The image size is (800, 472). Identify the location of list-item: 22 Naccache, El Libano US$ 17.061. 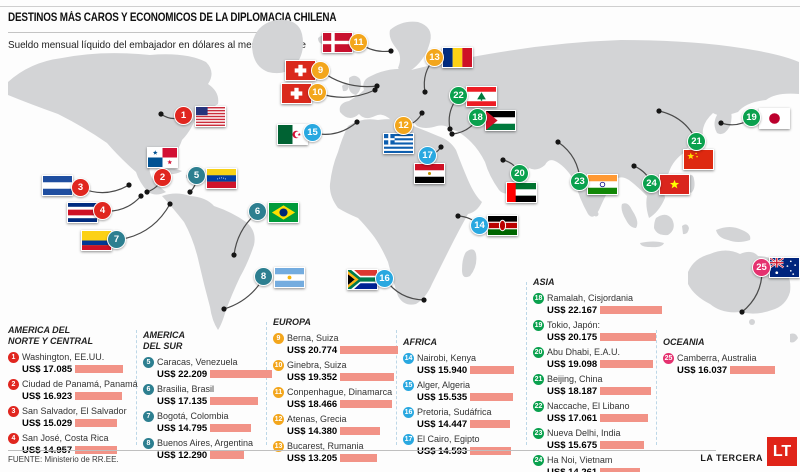
(597, 412).